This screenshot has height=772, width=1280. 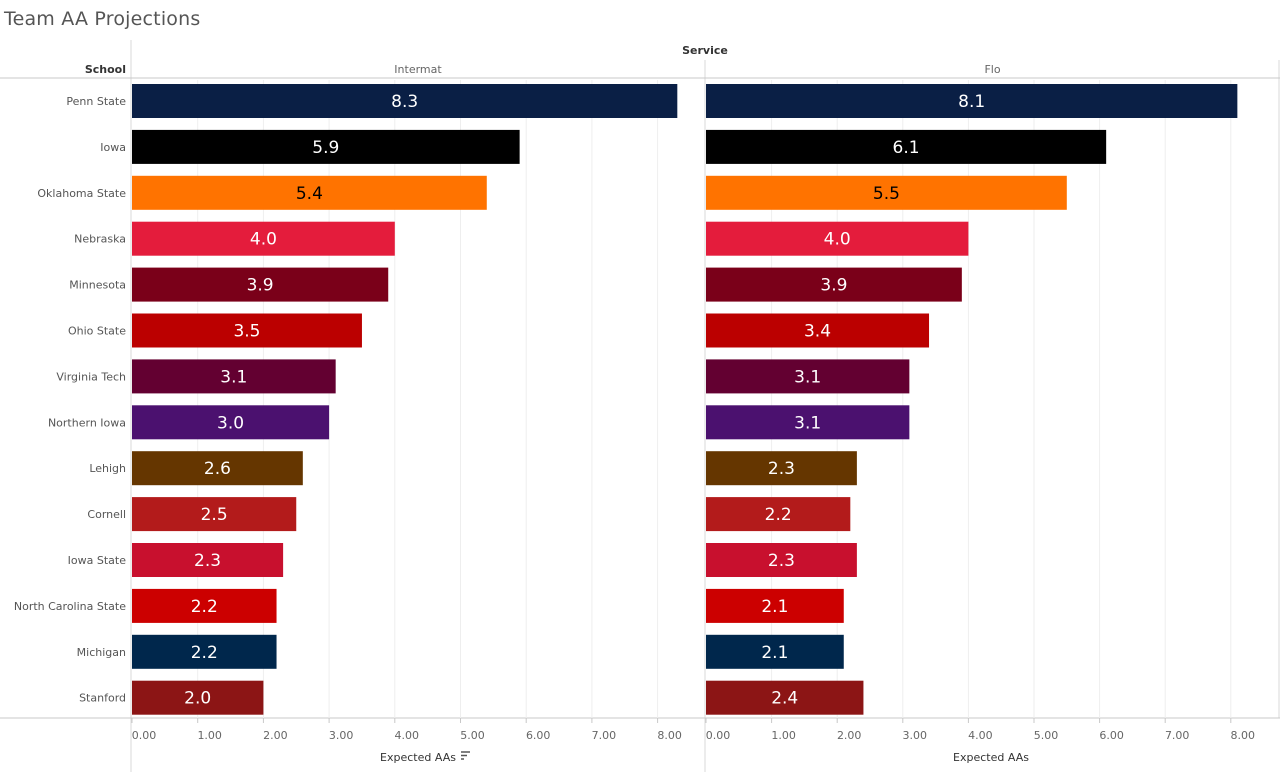 I want to click on chart-title: Team AA Projections, so click(x=102, y=19).